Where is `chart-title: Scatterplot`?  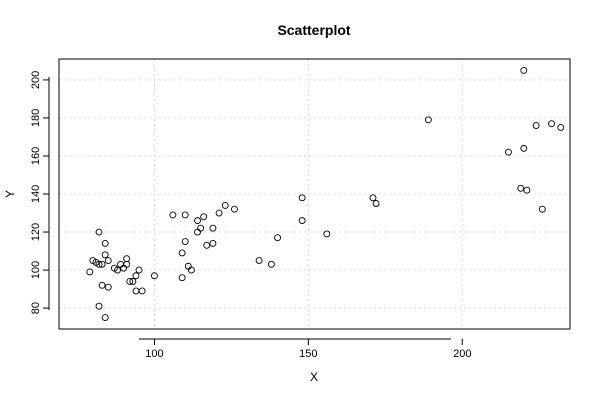 chart-title: Scatterplot is located at coordinates (313, 30).